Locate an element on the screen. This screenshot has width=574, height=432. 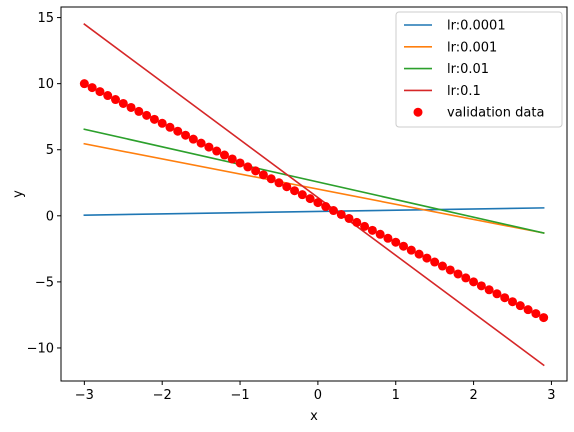
legend-box is located at coordinates (479, 69).